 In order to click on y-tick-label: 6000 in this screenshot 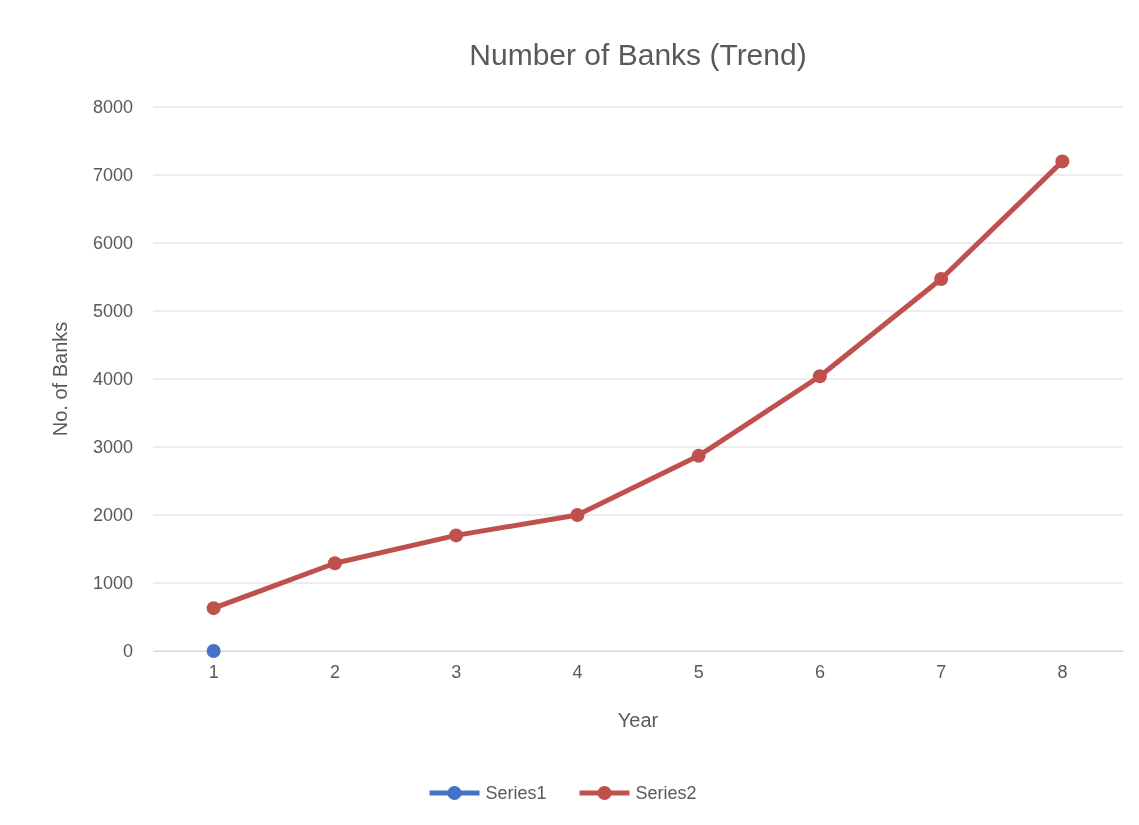, I will do `click(112, 243)`.